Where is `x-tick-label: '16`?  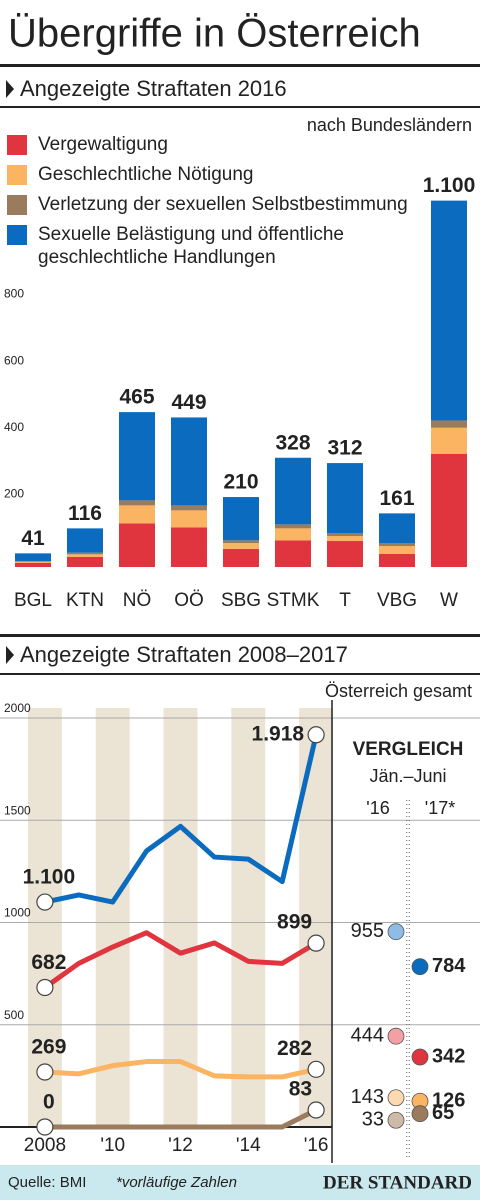 x-tick-label: '16 is located at coordinates (316, 1145).